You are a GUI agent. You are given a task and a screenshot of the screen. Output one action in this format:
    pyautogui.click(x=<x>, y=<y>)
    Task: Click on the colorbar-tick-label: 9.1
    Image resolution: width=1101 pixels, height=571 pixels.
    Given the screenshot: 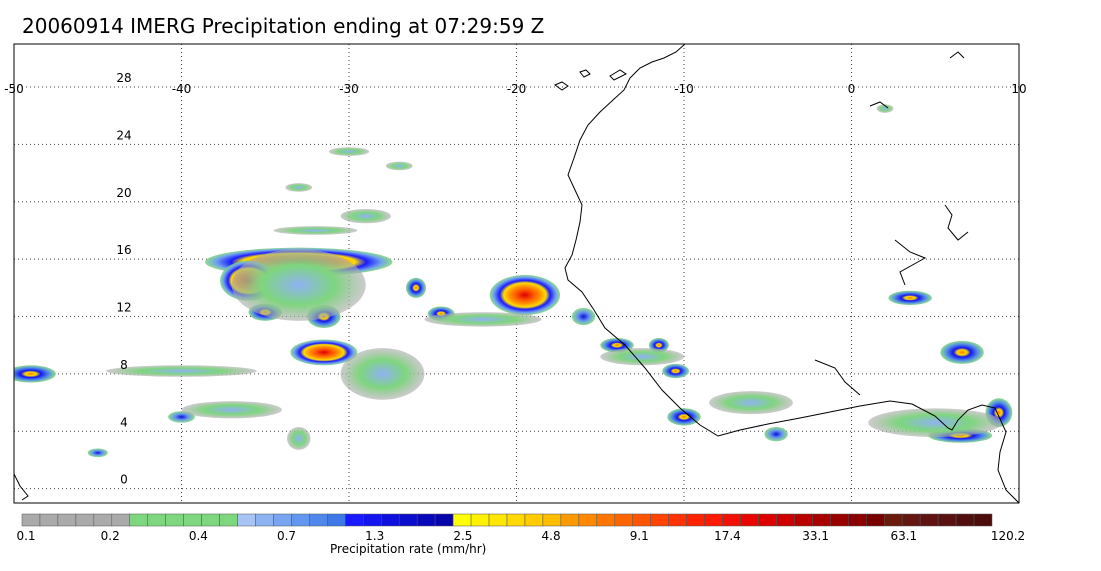 What is the action you would take?
    pyautogui.click(x=639, y=536)
    